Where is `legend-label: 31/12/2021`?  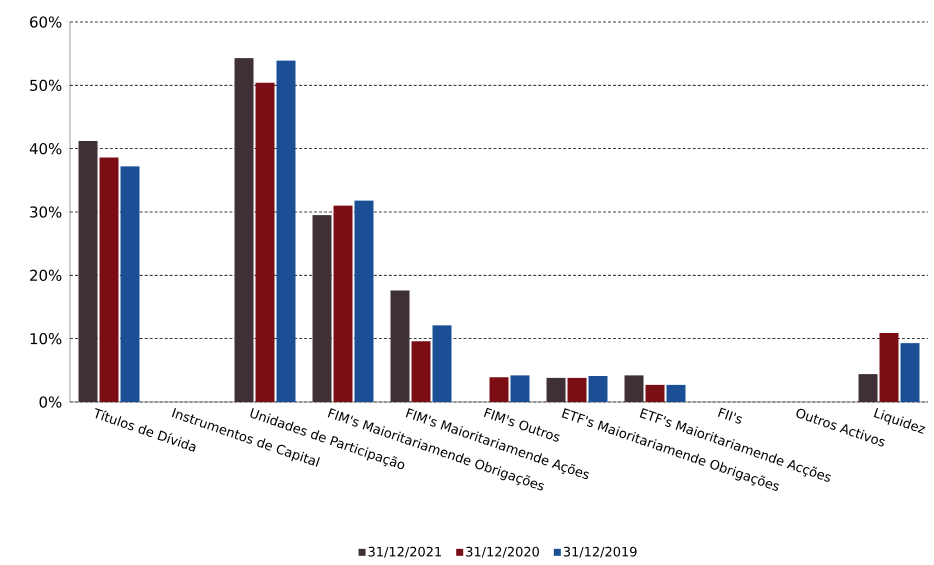
legend-label: 31/12/2021 is located at coordinates (404, 552).